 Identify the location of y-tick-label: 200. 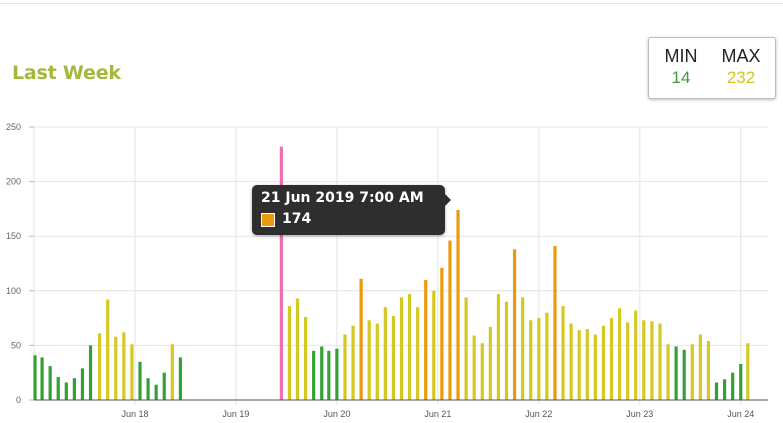
(13, 182).